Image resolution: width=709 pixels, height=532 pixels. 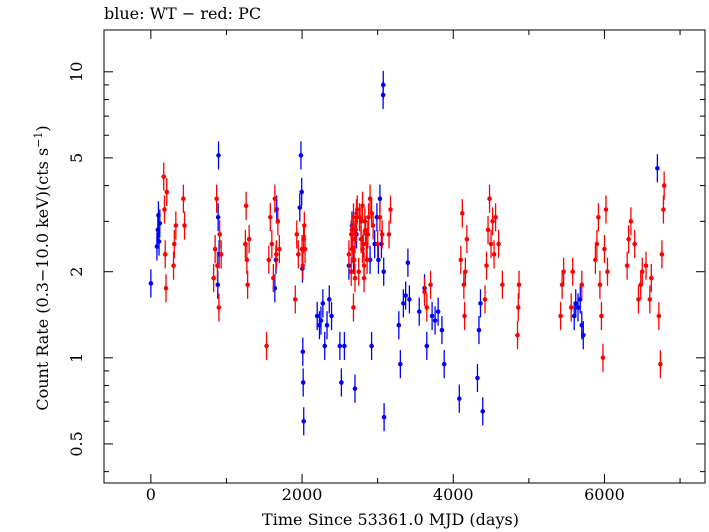 I want to click on y-tick-label: 10, so click(x=76, y=72).